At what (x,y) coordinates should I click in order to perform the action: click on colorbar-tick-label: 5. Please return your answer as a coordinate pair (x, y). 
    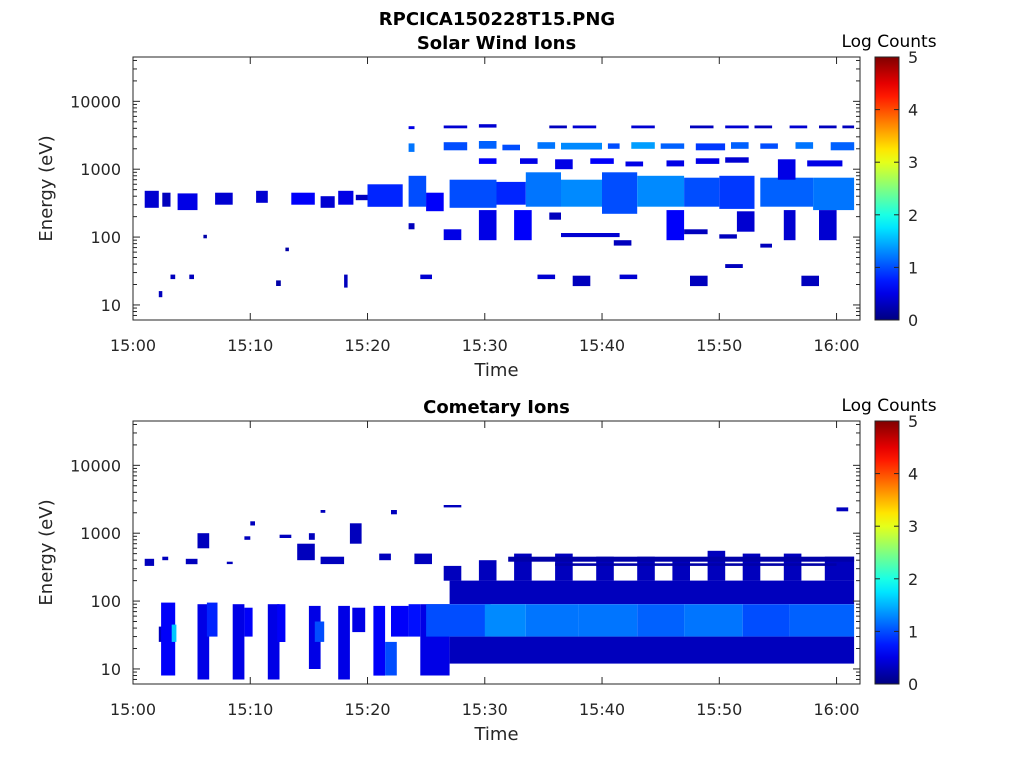
    Looking at the image, I should click on (913, 421).